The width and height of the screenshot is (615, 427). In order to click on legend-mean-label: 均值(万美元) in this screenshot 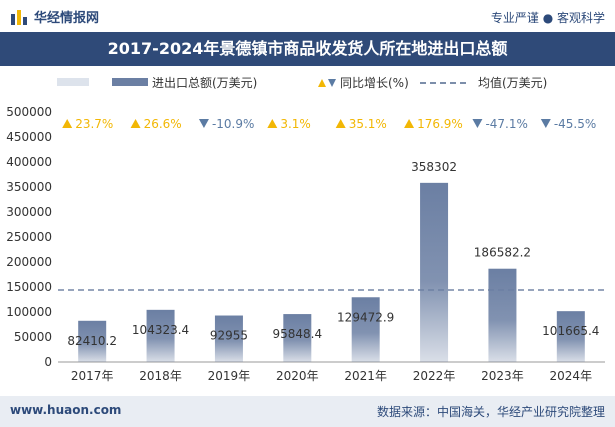, I will do `click(512, 82)`.